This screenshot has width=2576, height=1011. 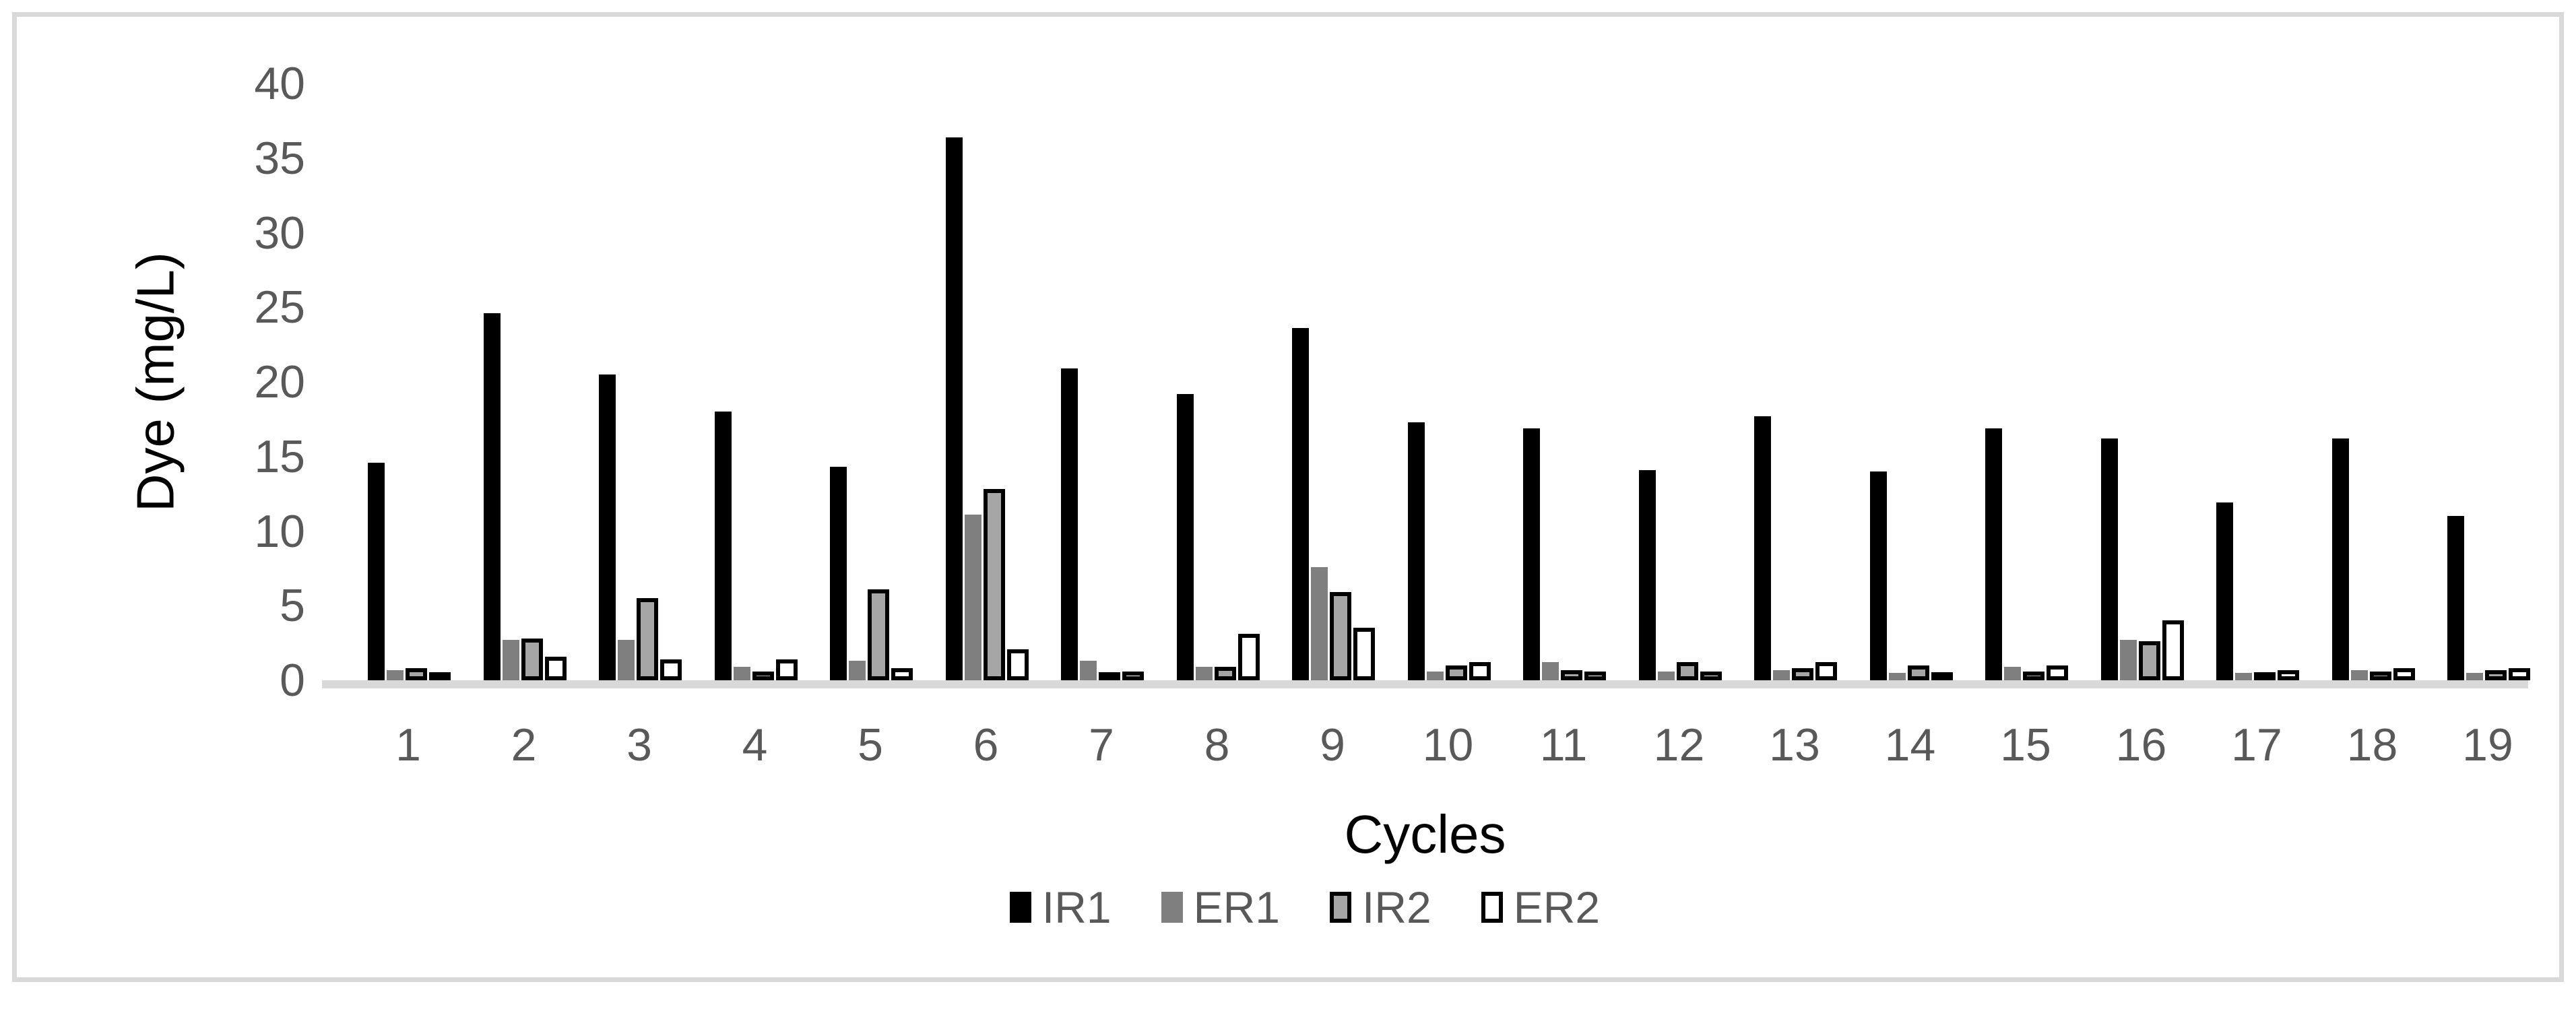 I want to click on x-tick-label-10: 10, so click(x=1448, y=745).